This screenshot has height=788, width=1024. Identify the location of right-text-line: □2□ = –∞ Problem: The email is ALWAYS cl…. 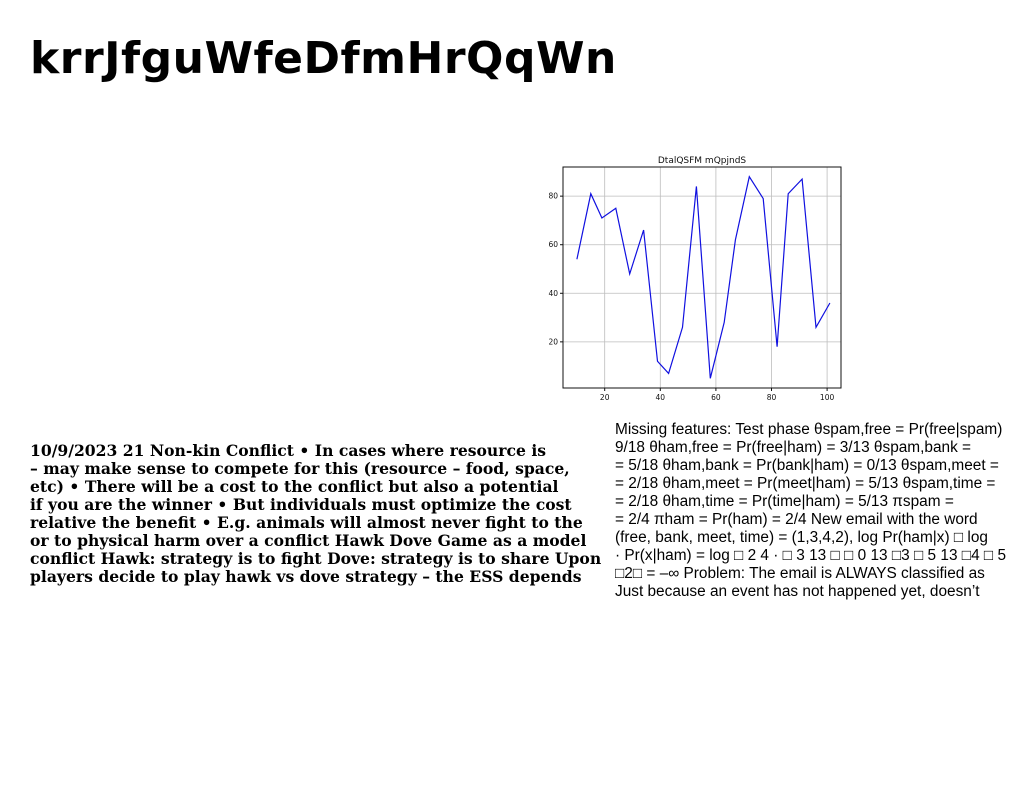
(800, 573).